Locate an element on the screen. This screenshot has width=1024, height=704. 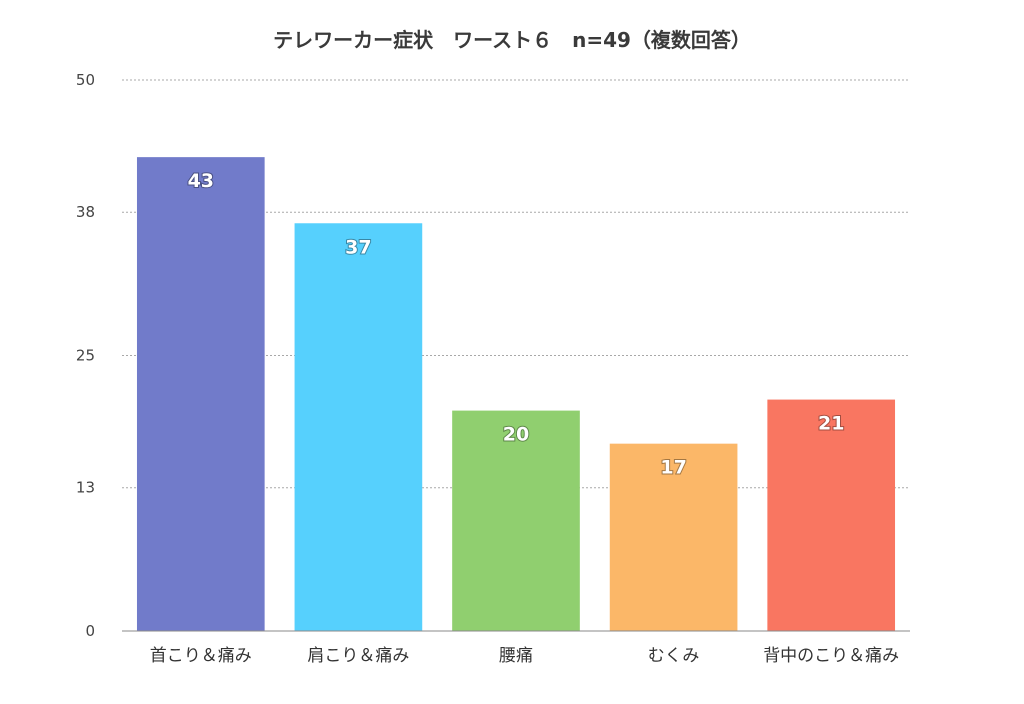
y-tick-label: 38 is located at coordinates (85, 212).